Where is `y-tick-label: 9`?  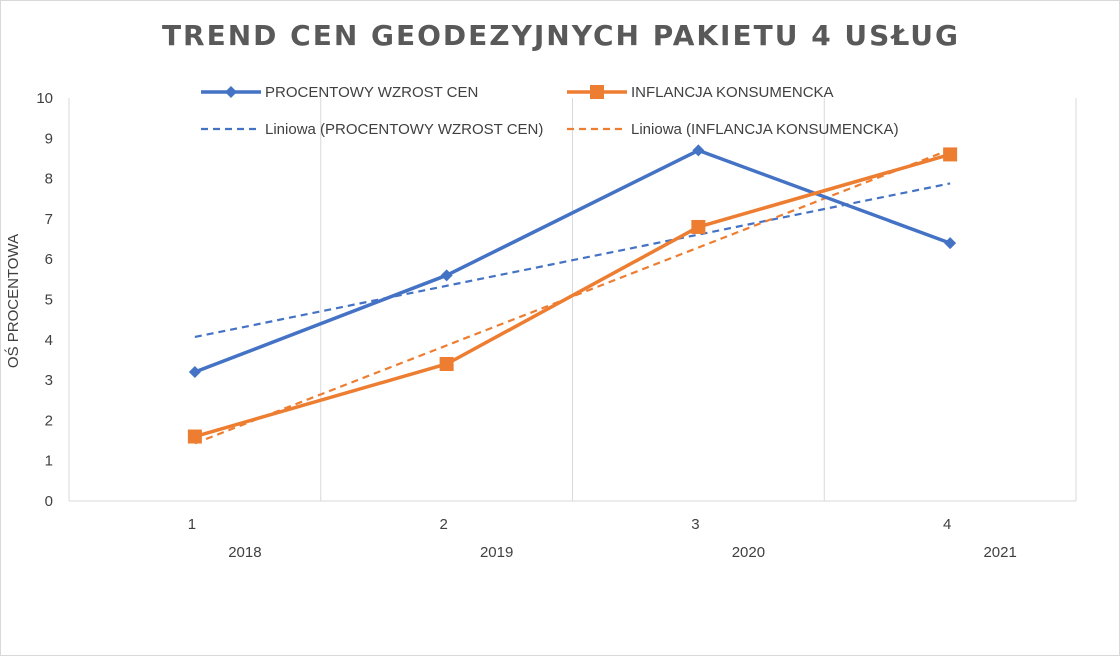
y-tick-label: 9 is located at coordinates (49, 138).